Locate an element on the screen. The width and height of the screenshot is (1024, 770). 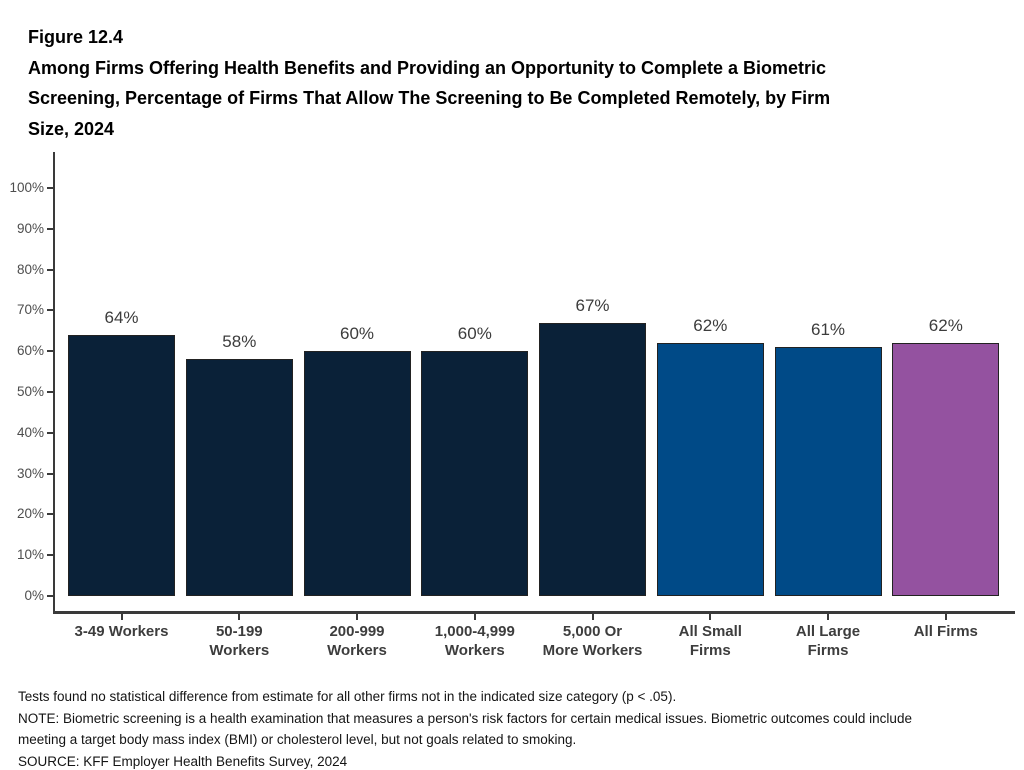
bar-value-label: 67% is located at coordinates (592, 305).